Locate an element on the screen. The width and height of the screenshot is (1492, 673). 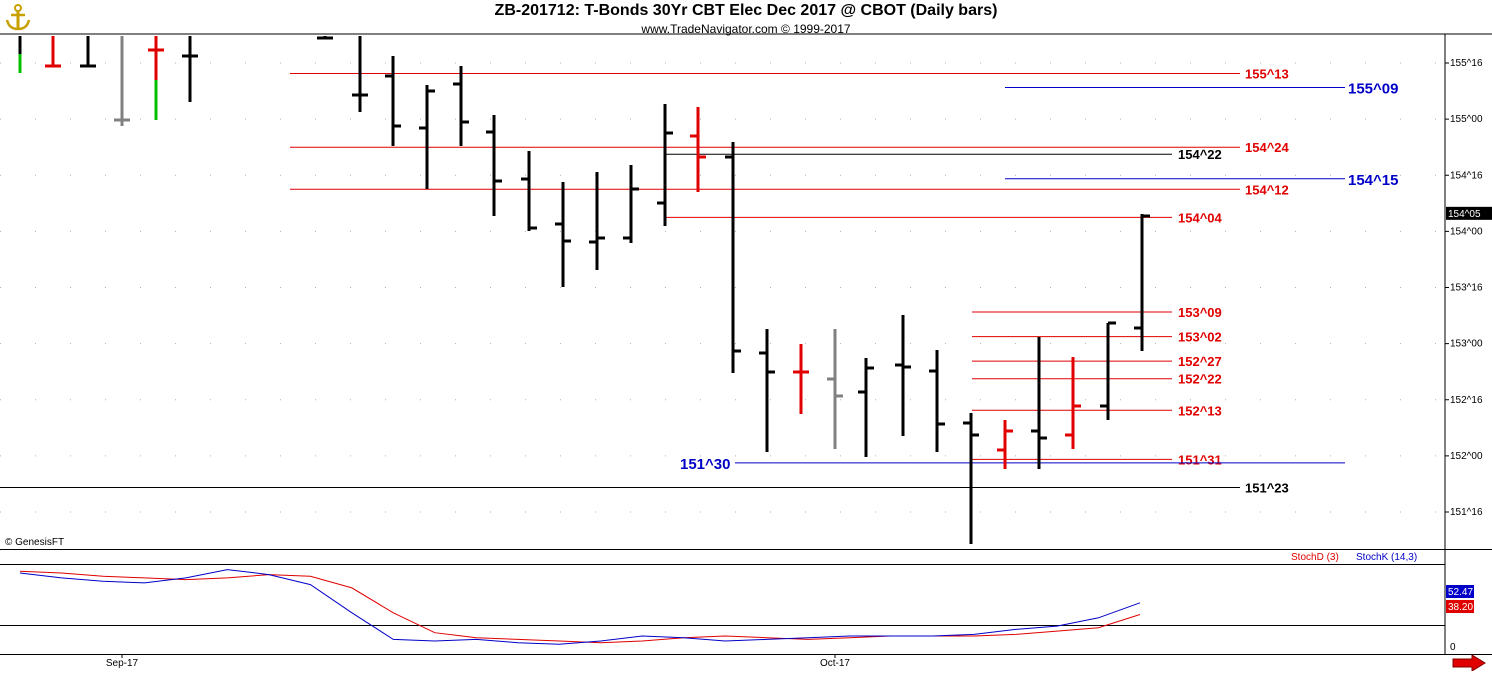
level-label-151-31: 151^31 is located at coordinates (1200, 459).